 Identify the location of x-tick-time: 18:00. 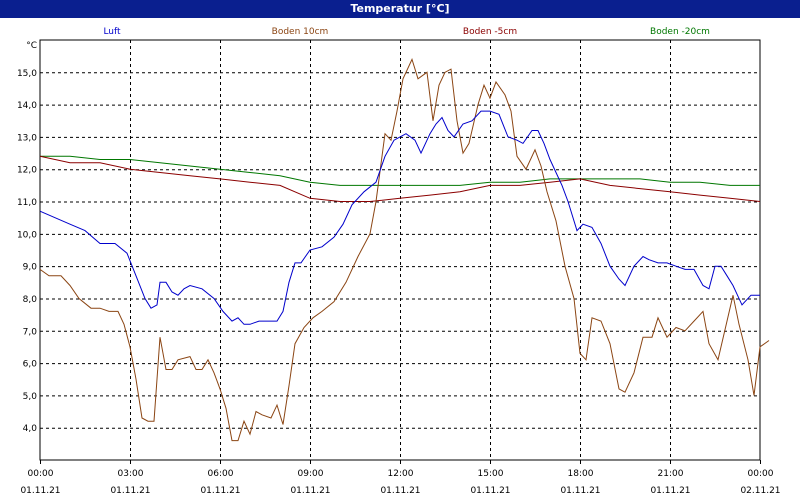
(581, 474).